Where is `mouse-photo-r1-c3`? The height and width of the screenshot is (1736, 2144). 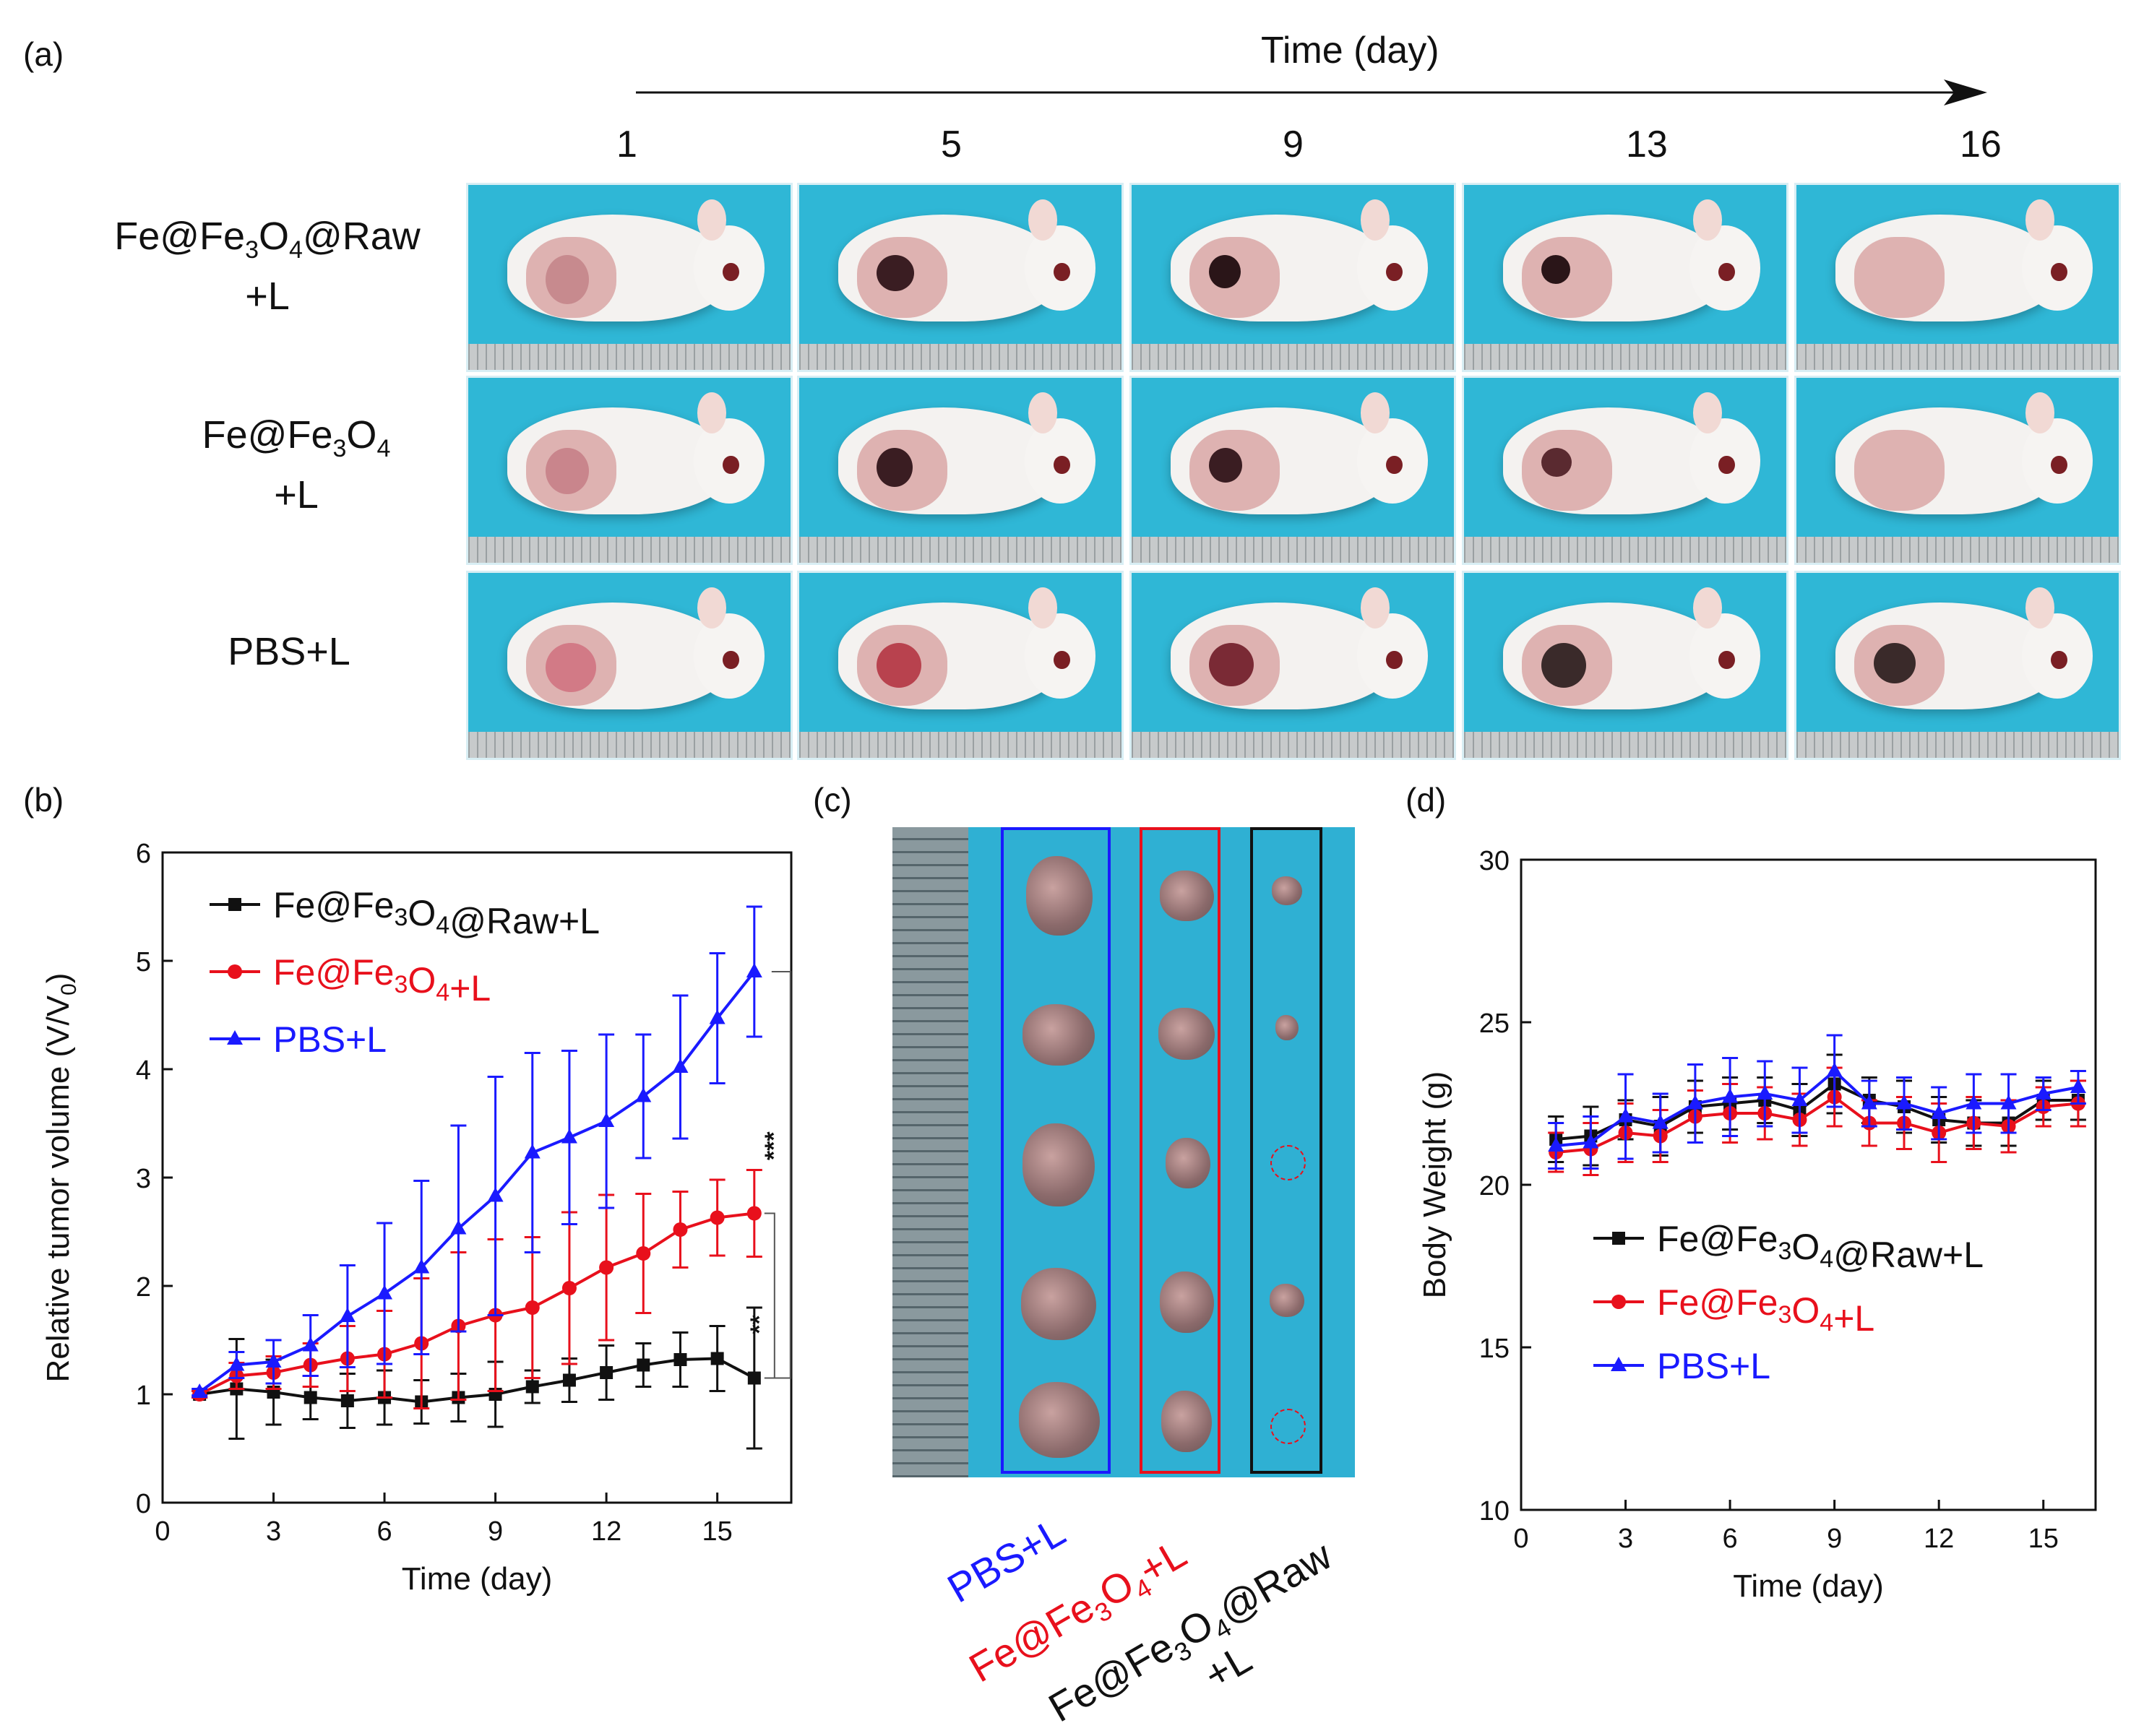
mouse-photo-r1-c3 is located at coordinates (1292, 277).